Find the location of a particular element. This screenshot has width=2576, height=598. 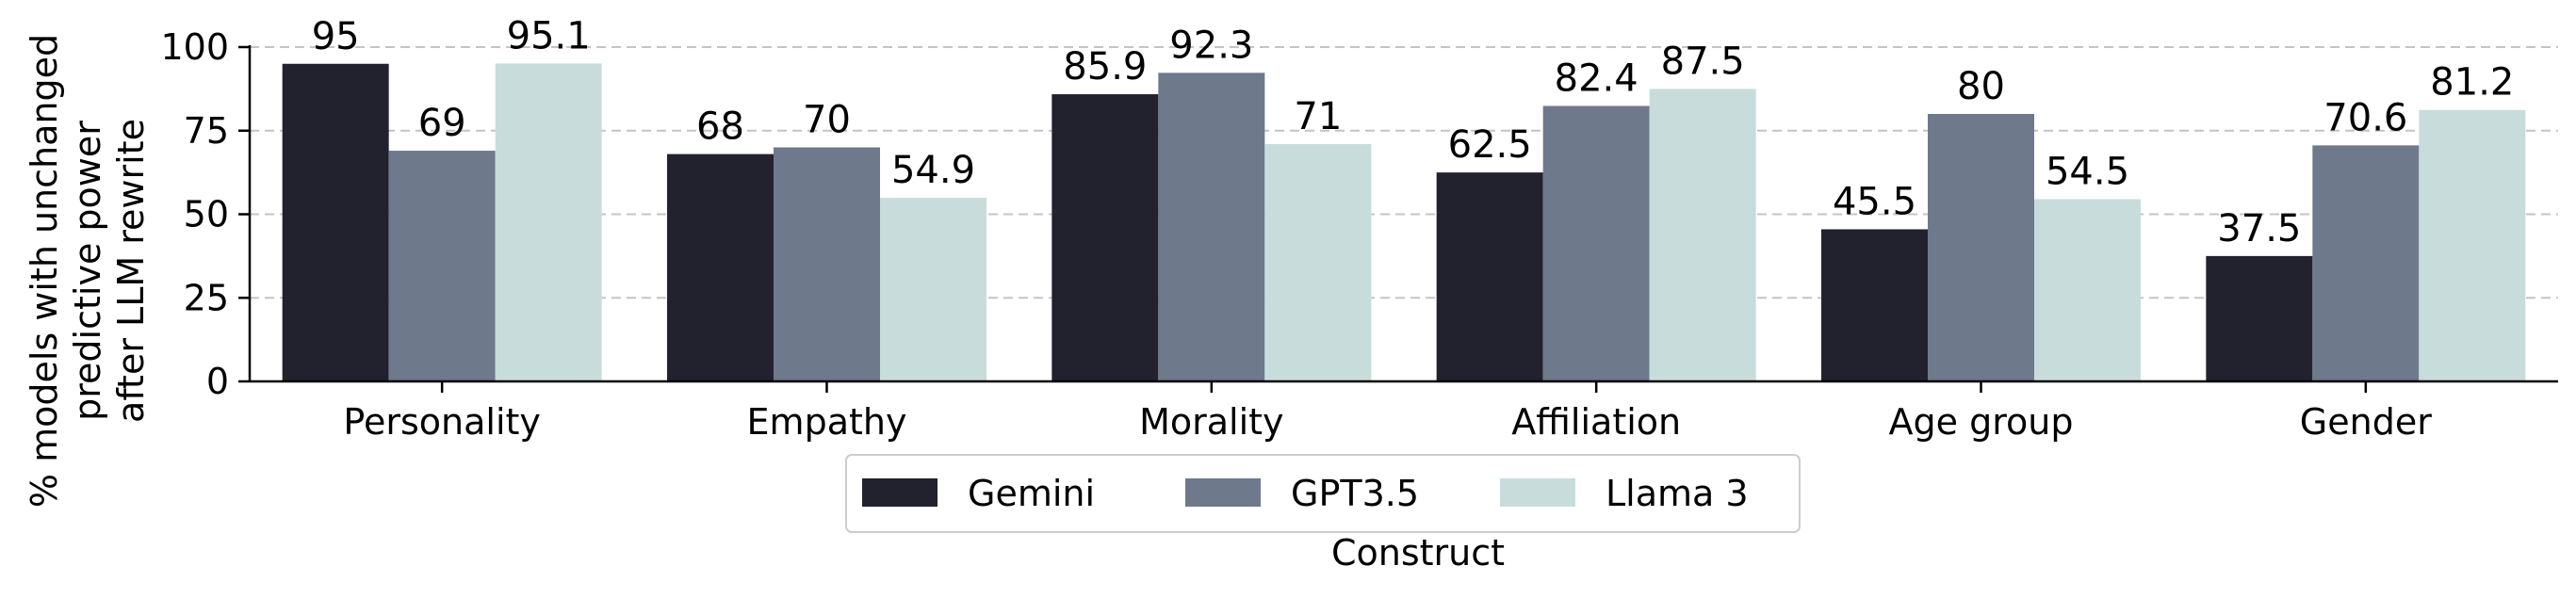

data-label: 85.9 is located at coordinates (1105, 67).